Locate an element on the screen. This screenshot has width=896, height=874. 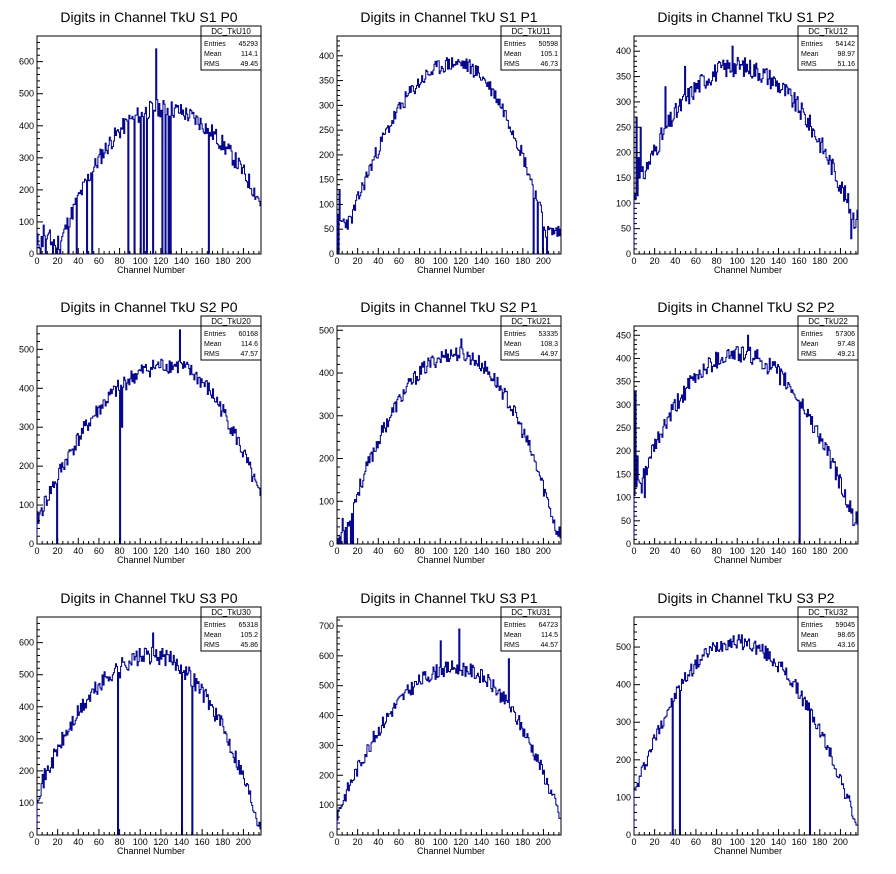
x-tick-label: 0 is located at coordinates (36, 261).